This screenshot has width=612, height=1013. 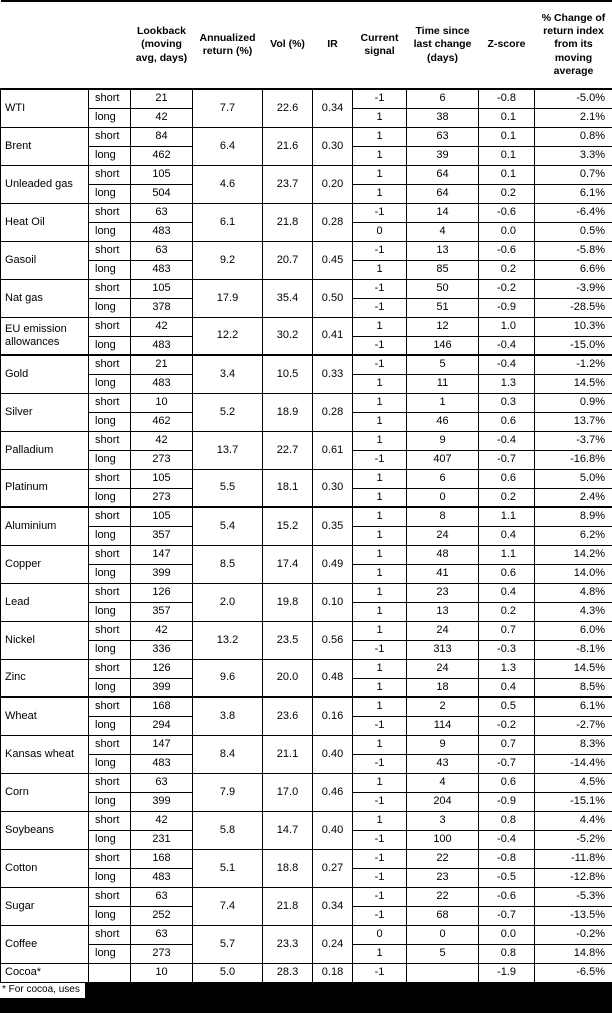 What do you see at coordinates (227, 754) in the screenshot?
I see `annualized-return-value: 8.4` at bounding box center [227, 754].